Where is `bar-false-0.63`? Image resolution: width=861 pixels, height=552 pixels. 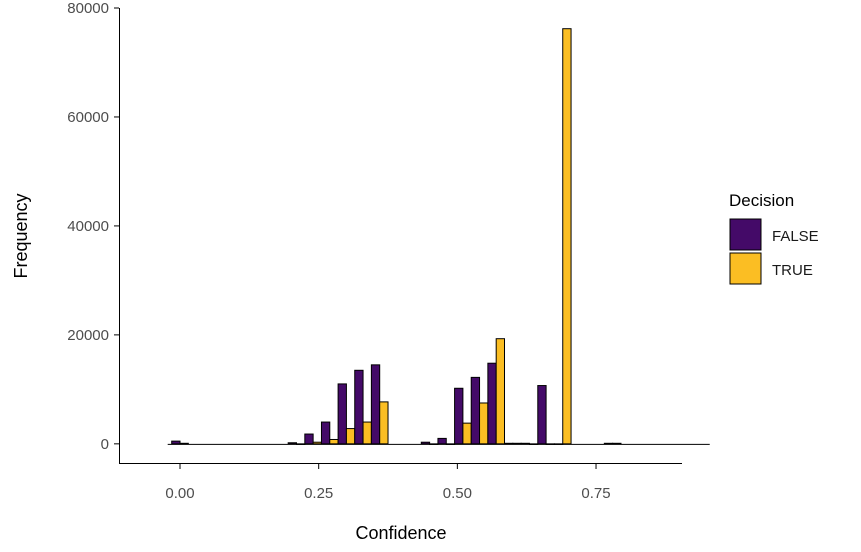 bar-false-0.63 is located at coordinates (525, 443).